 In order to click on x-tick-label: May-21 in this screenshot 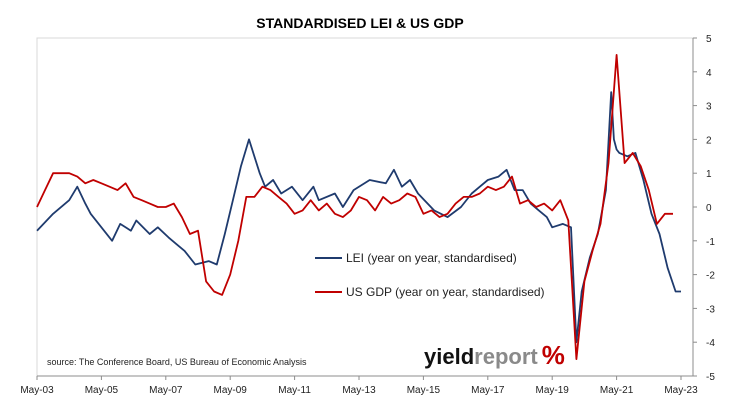, I will do `click(617, 390)`.